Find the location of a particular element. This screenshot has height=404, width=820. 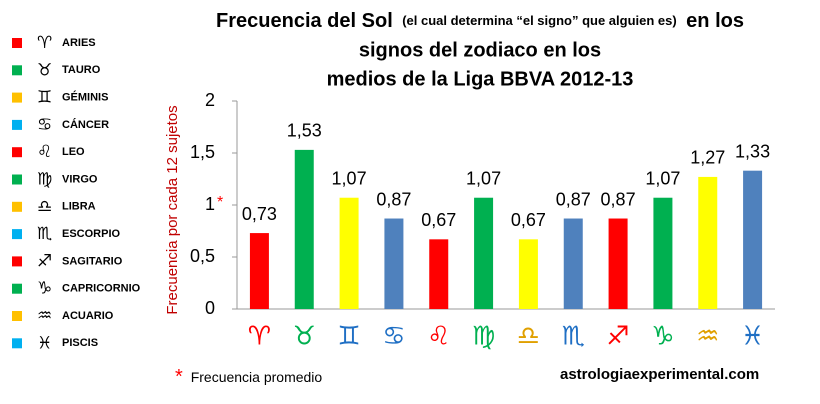

legend-label: ARIES is located at coordinates (79, 43).